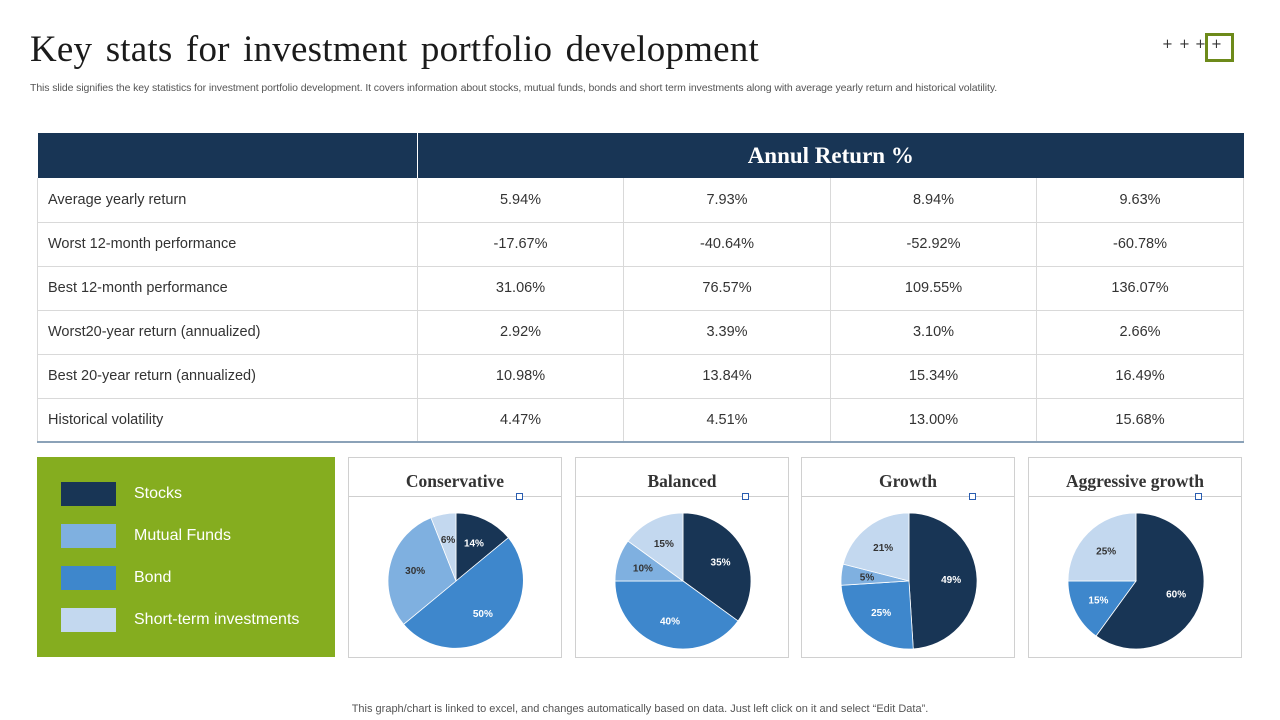 The width and height of the screenshot is (1280, 720). I want to click on table-cell: 16.49%, so click(1140, 376).